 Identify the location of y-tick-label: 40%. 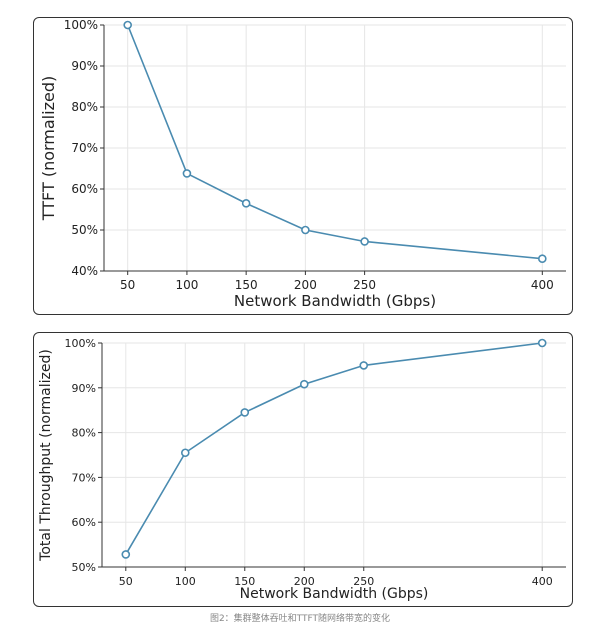
(84, 271).